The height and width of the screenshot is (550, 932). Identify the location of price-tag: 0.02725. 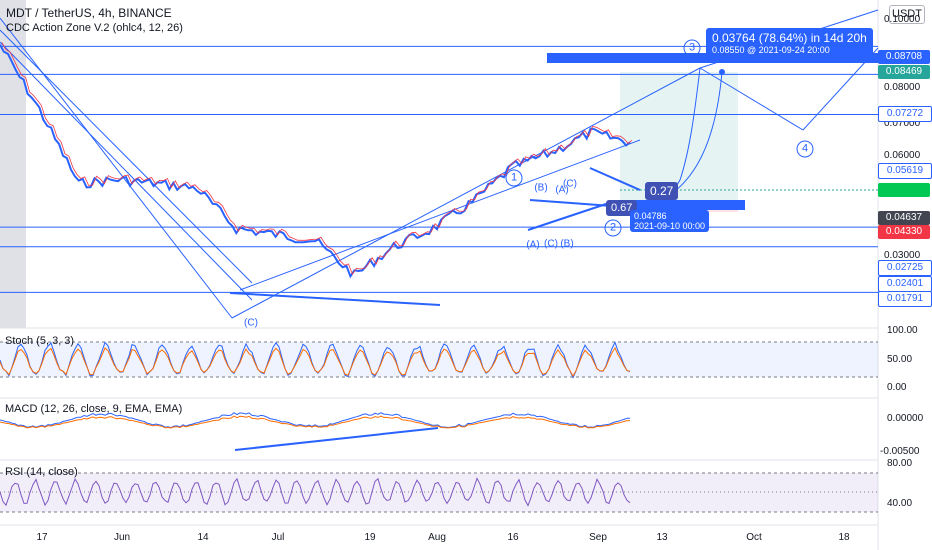
(905, 268).